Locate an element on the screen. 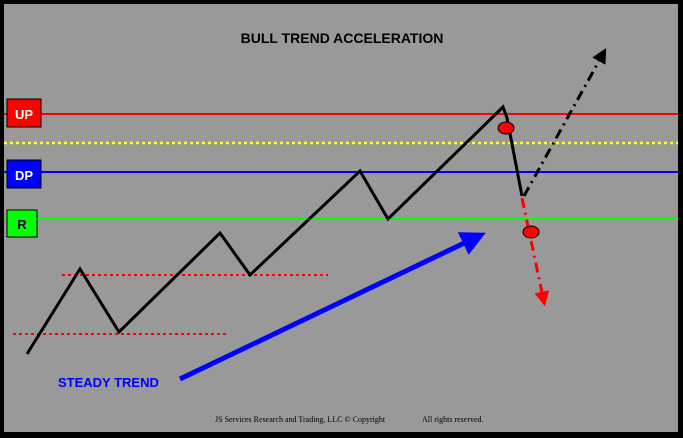 This screenshot has height=438, width=683. r-label: R is located at coordinates (22, 224).